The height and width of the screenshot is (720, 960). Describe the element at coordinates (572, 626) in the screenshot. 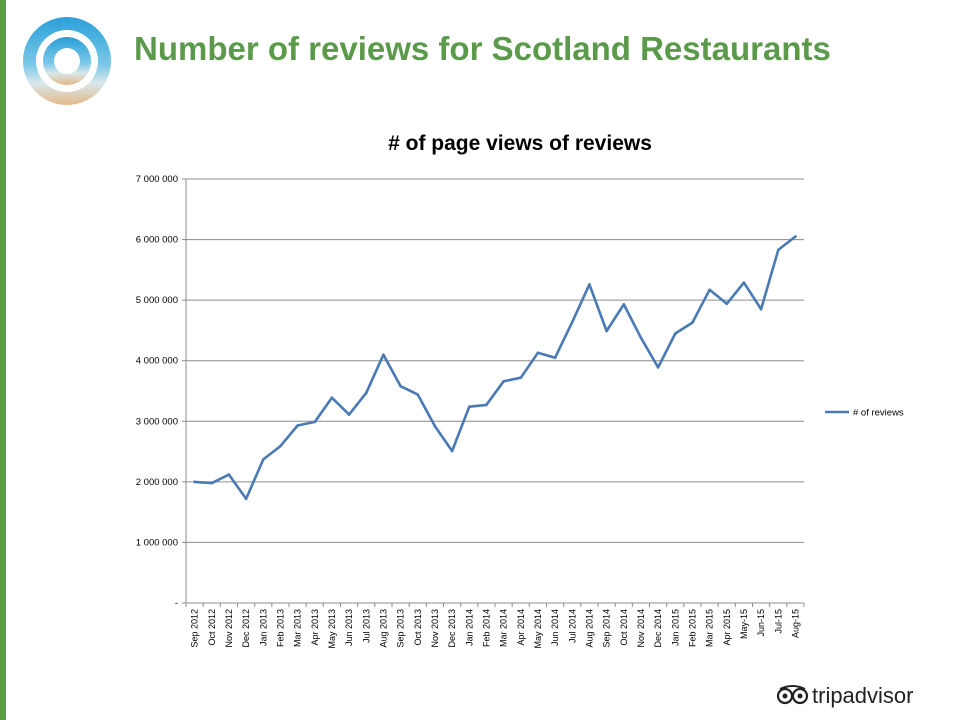

I see `x-tick-label: Jul 2014` at that location.